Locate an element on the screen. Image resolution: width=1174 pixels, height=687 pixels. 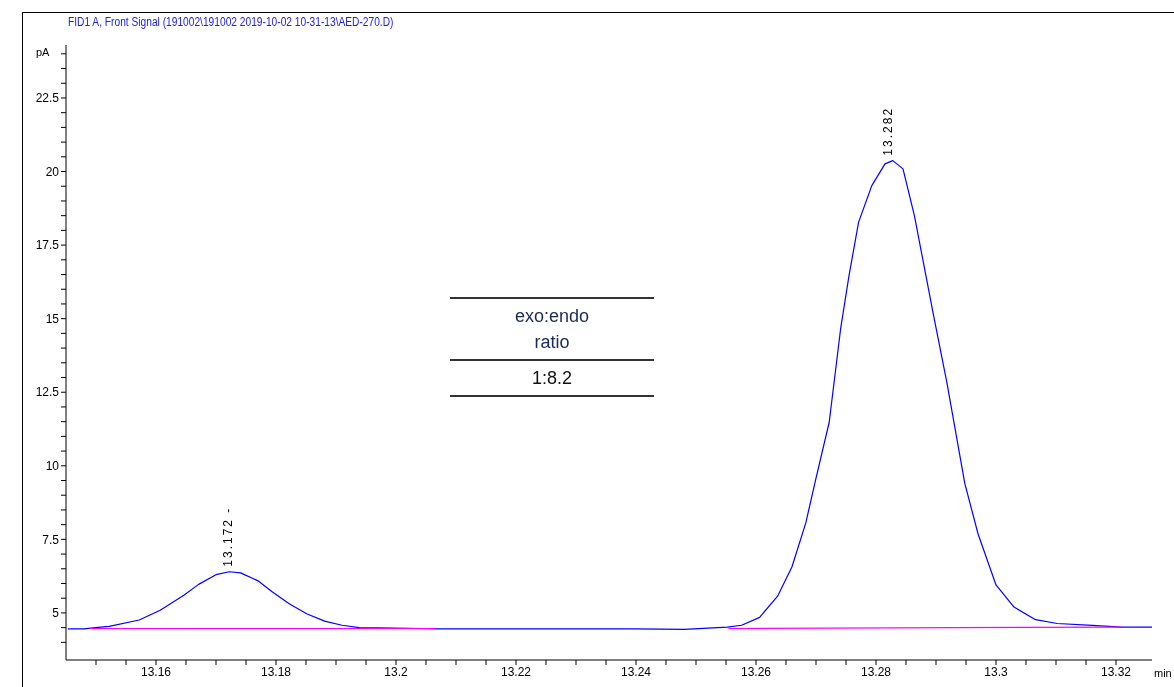
annotation: 13.282 is located at coordinates (888, 131).